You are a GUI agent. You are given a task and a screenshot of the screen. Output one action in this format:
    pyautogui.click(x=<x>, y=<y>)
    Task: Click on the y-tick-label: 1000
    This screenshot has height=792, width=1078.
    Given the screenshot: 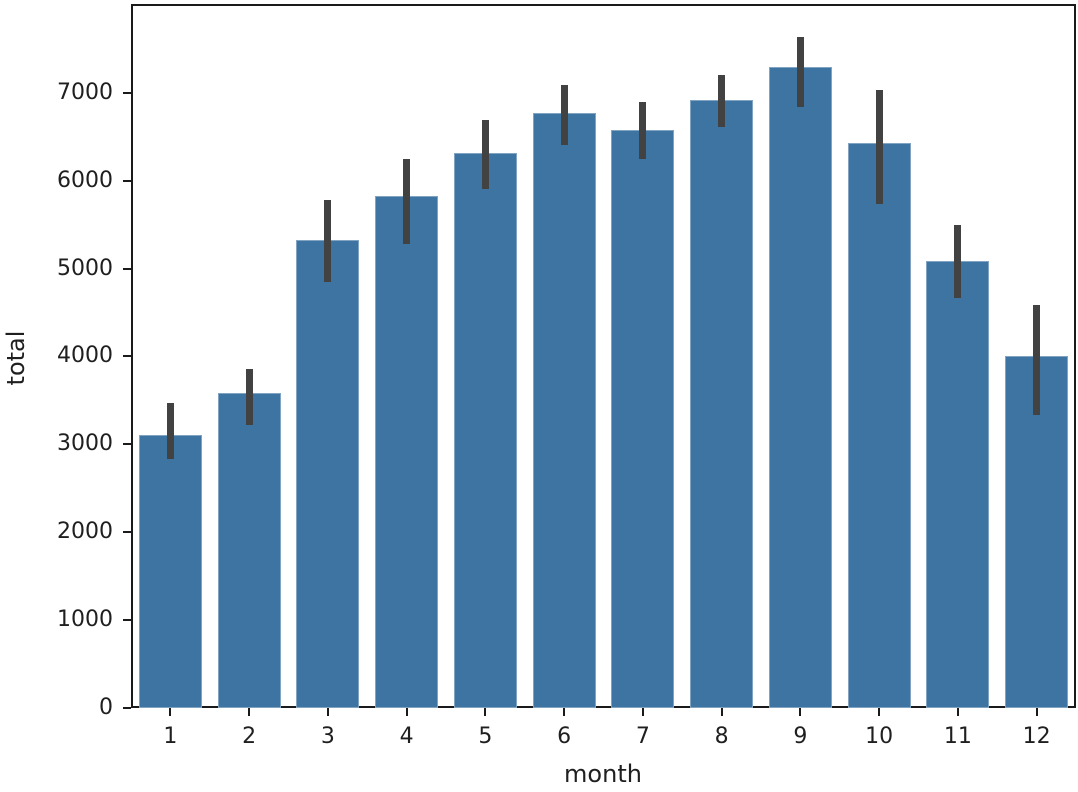 What is the action you would take?
    pyautogui.click(x=85, y=620)
    